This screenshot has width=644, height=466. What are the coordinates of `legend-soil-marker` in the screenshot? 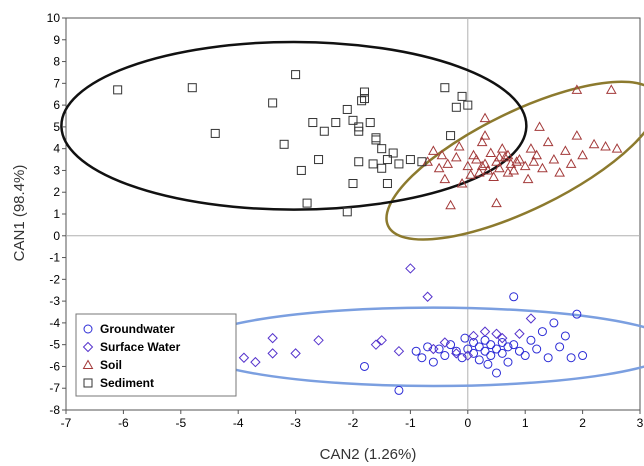 It's located at (88, 364).